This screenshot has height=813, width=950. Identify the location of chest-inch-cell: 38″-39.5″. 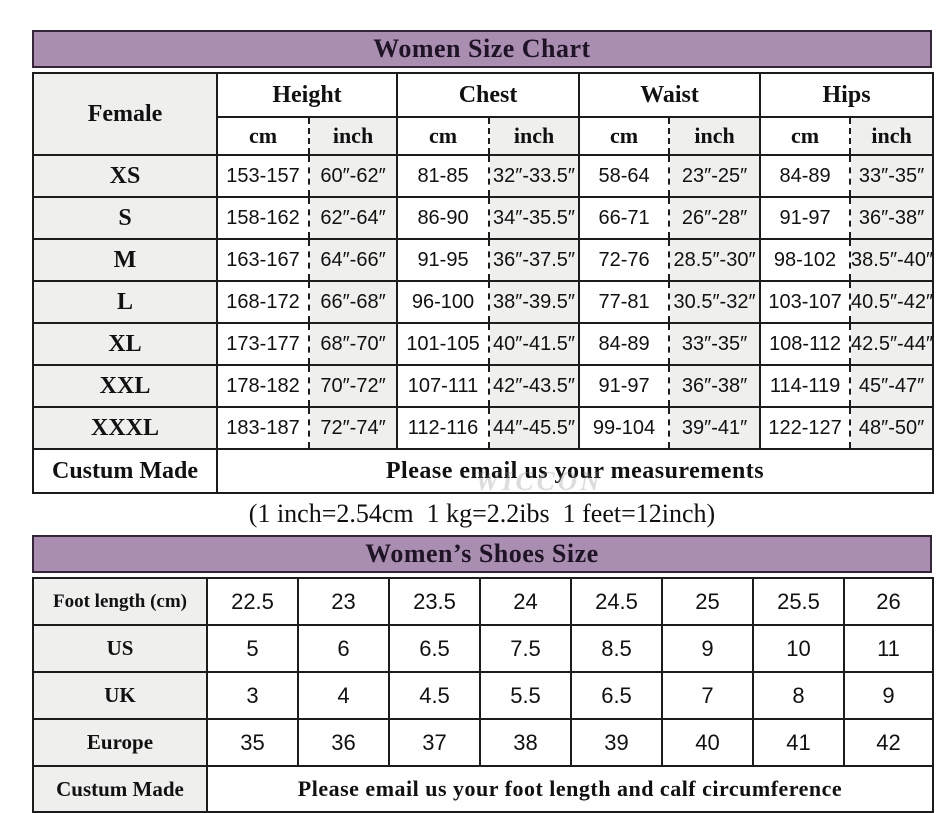
(534, 302).